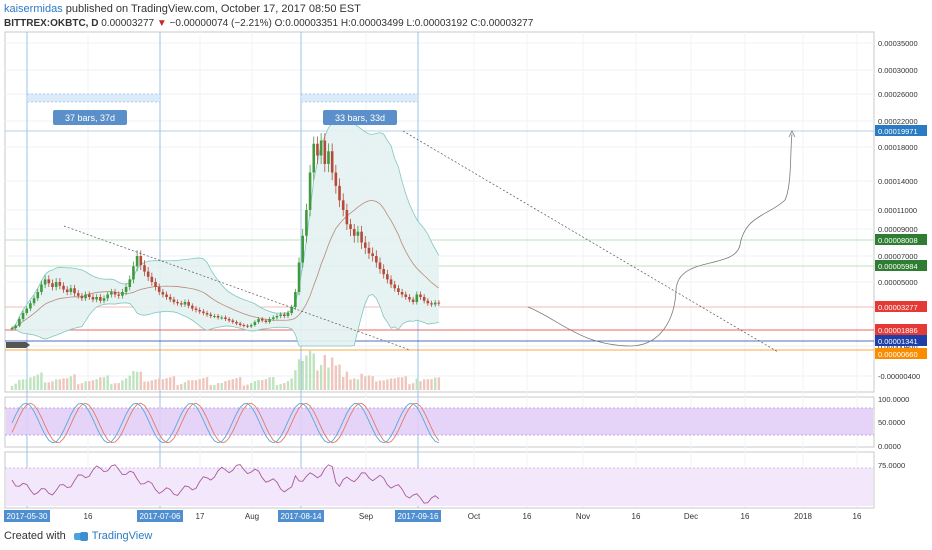 The width and height of the screenshot is (932, 550). What do you see at coordinates (891, 422) in the screenshot?
I see `stoch-tick-label: 50.0000` at bounding box center [891, 422].